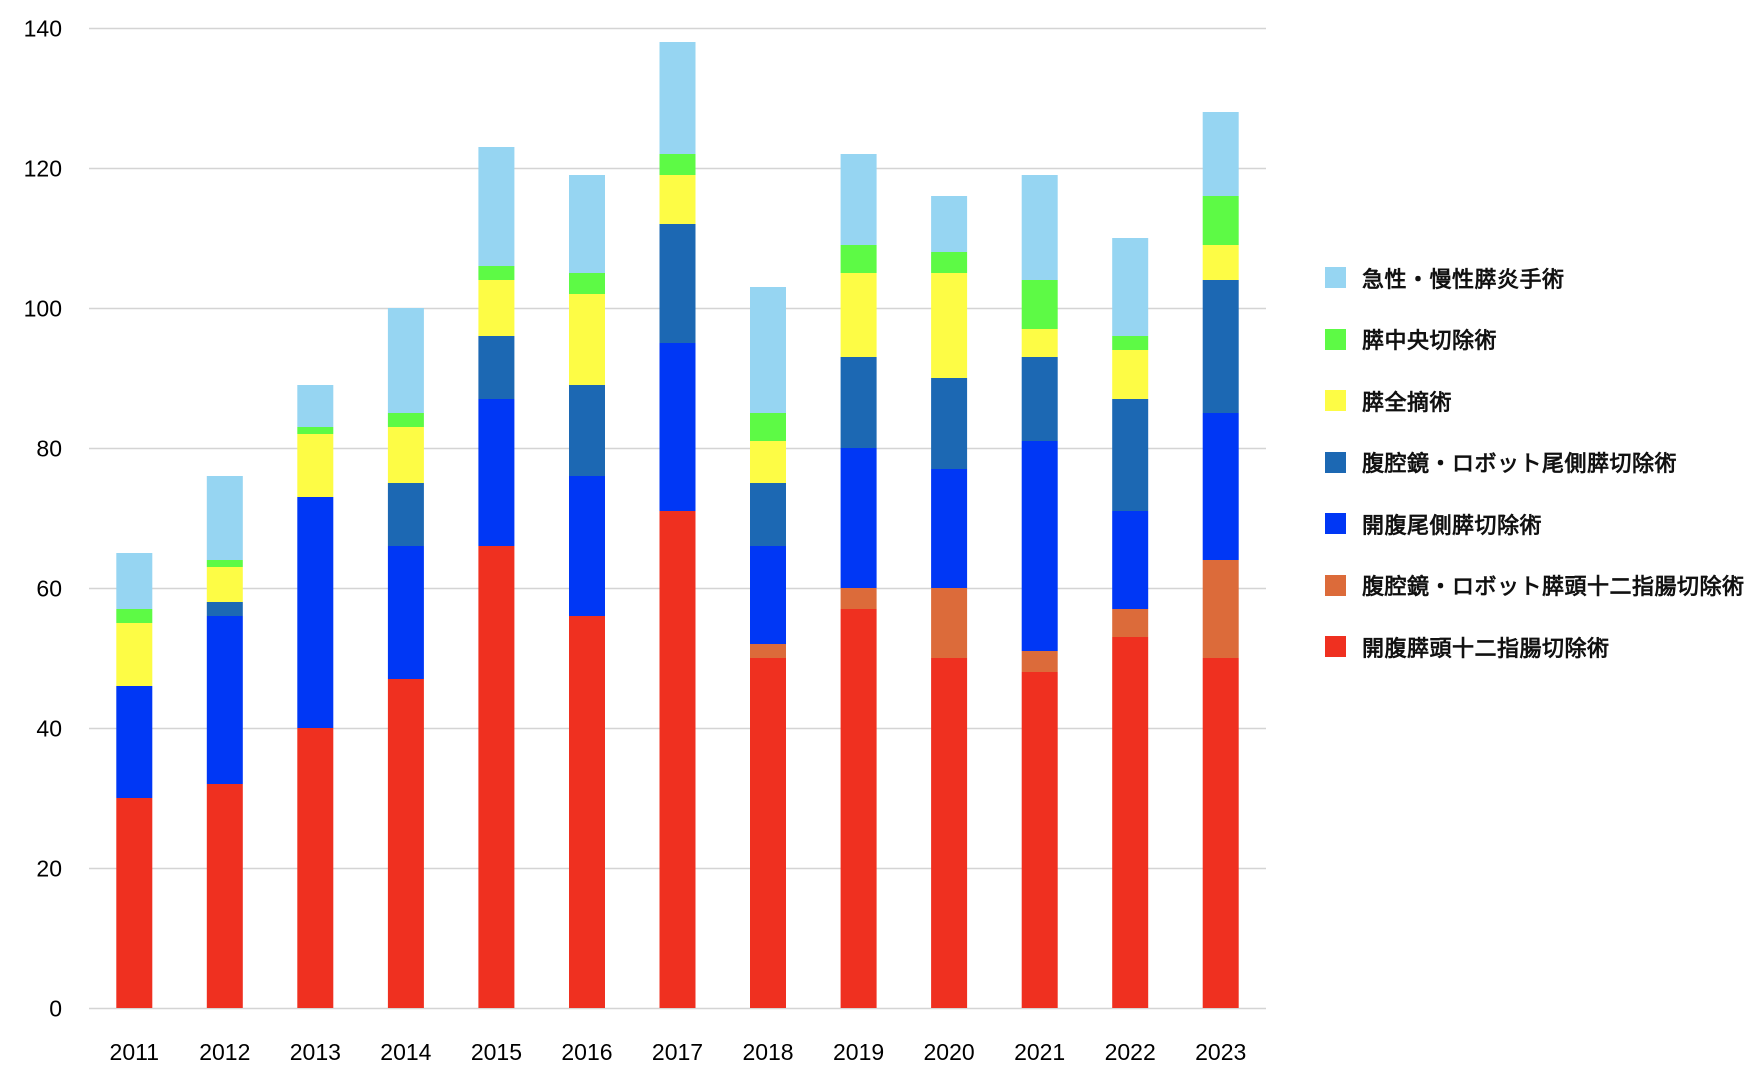  Describe the element at coordinates (315, 1052) in the screenshot. I see `x-tick-label: 2013` at that location.